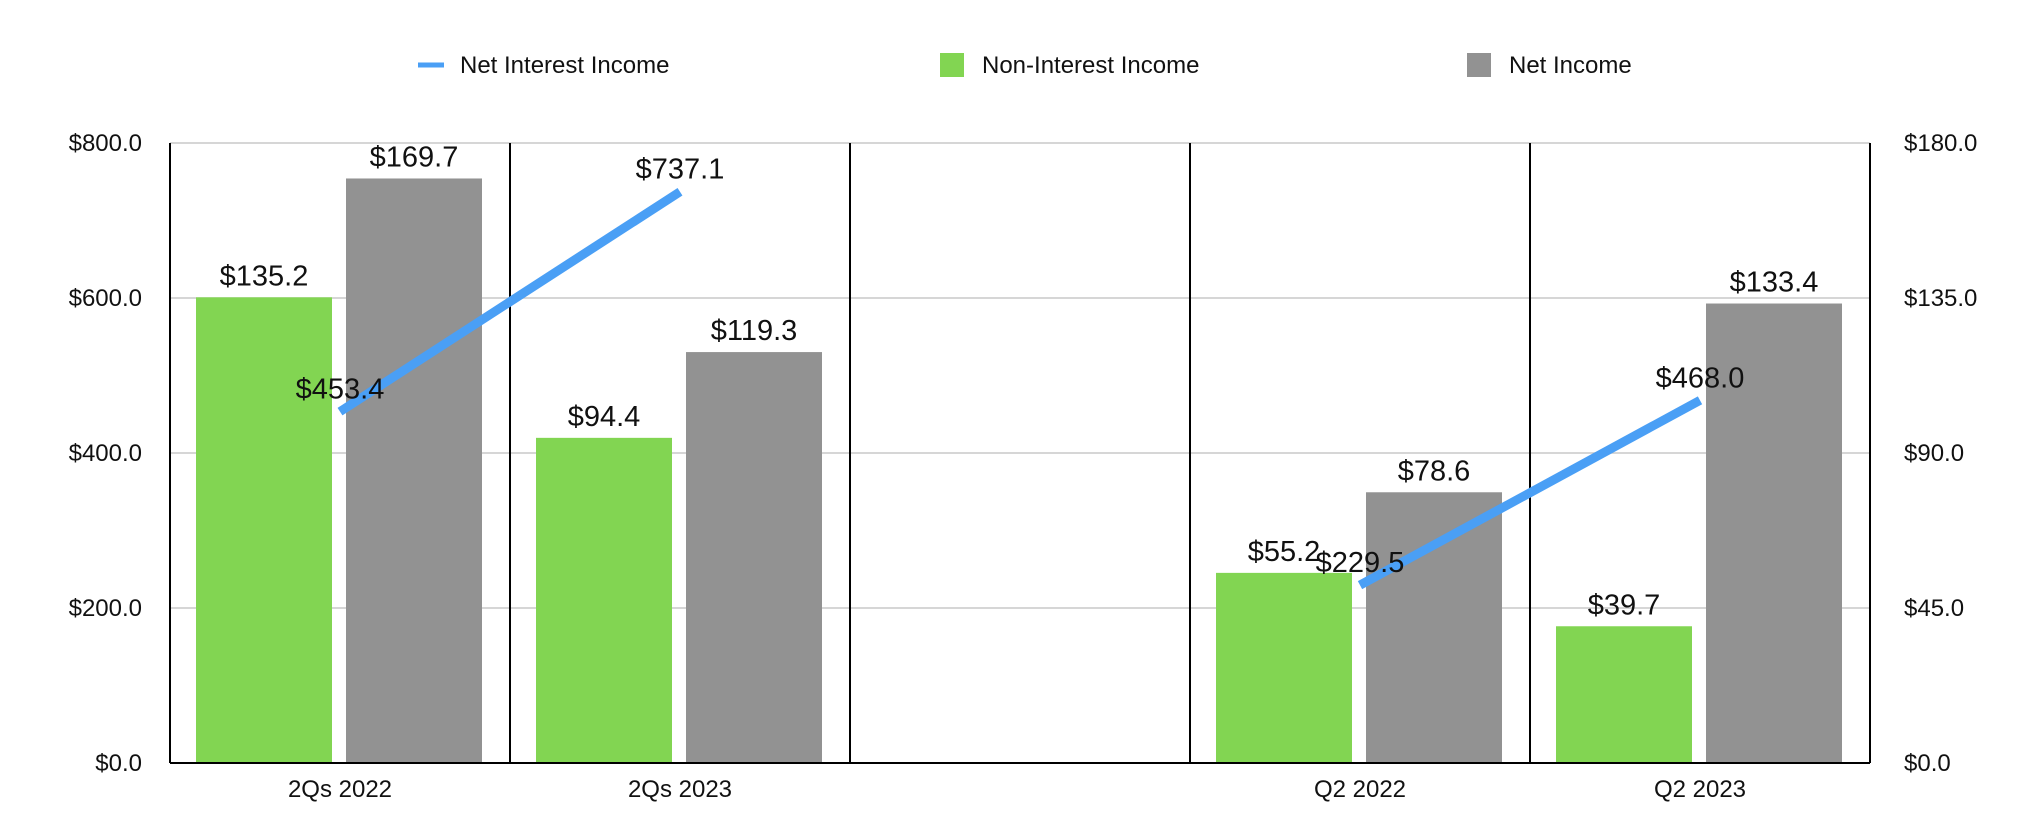 The image size is (2032, 840). I want to click on legend-label: Net Income, so click(1570, 65).